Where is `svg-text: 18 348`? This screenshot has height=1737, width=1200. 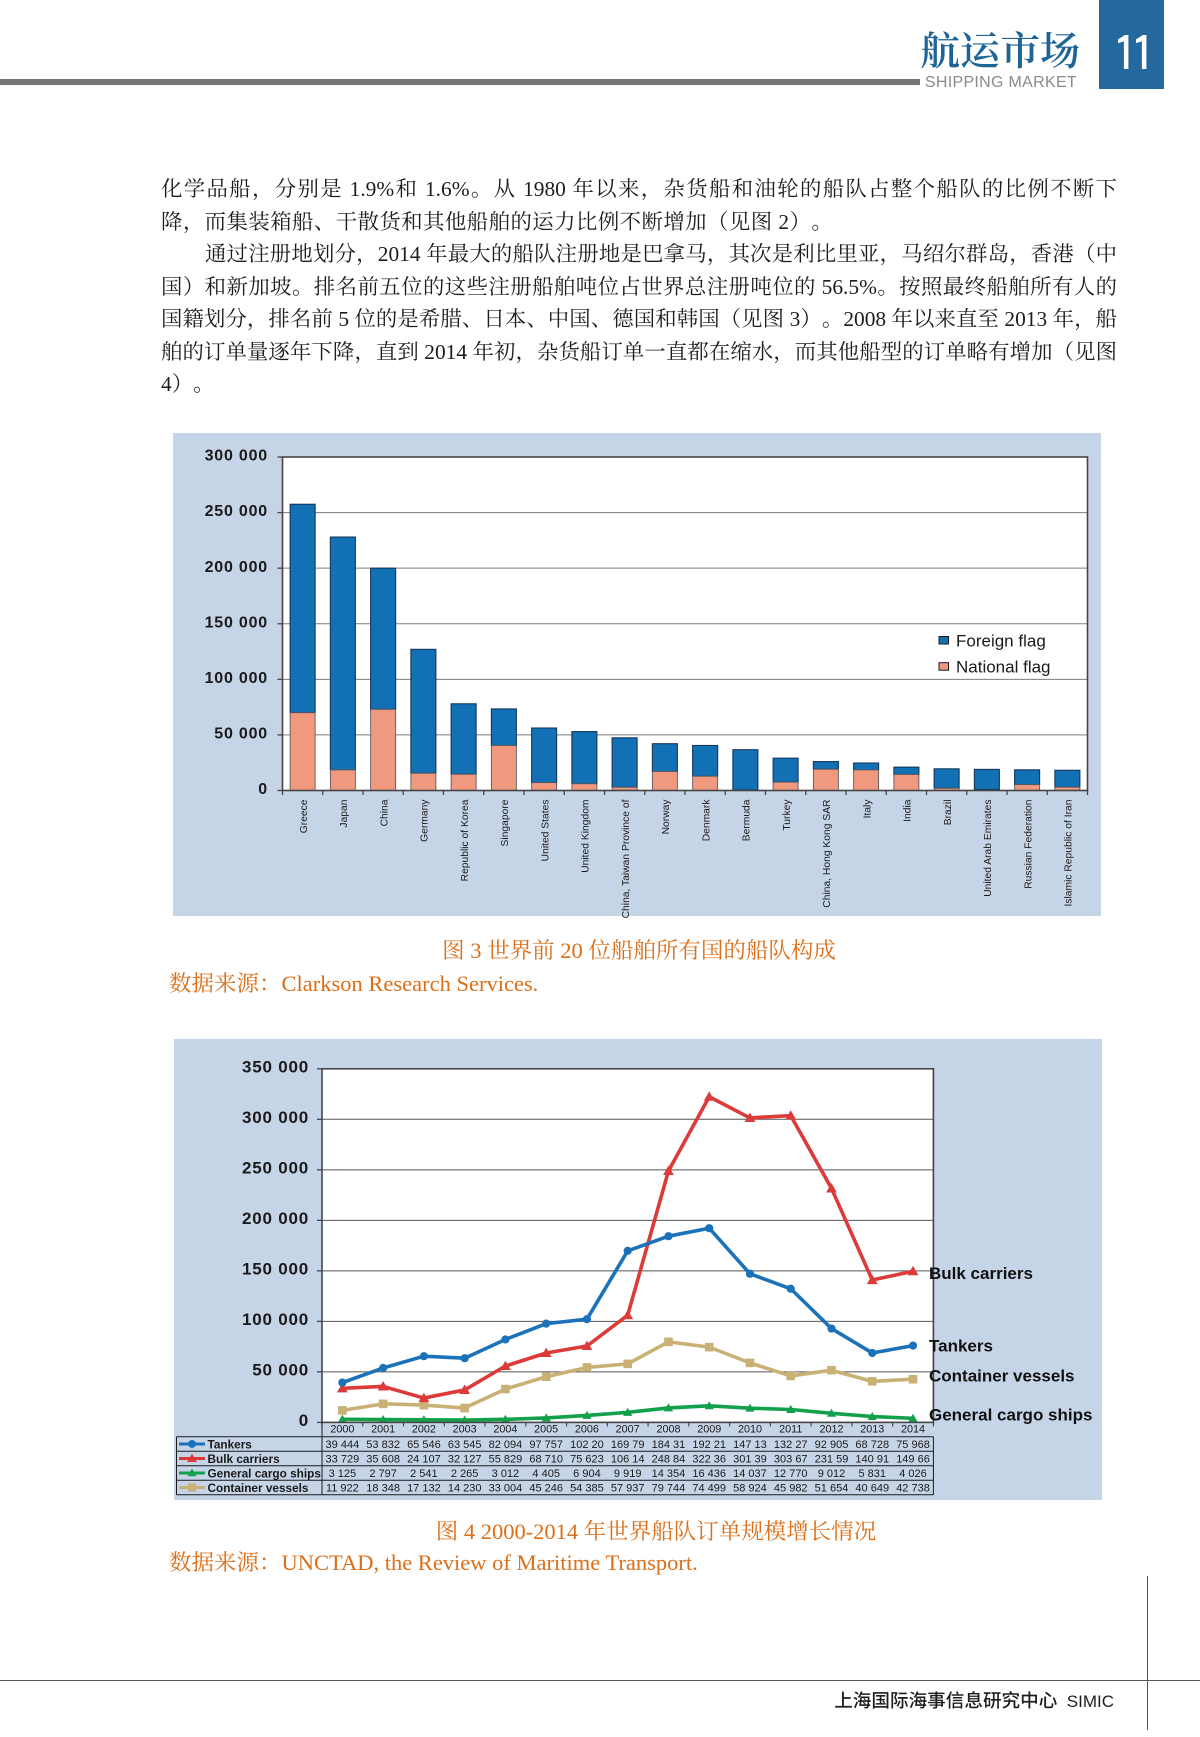
svg-text: 18 348 is located at coordinates (383, 1489).